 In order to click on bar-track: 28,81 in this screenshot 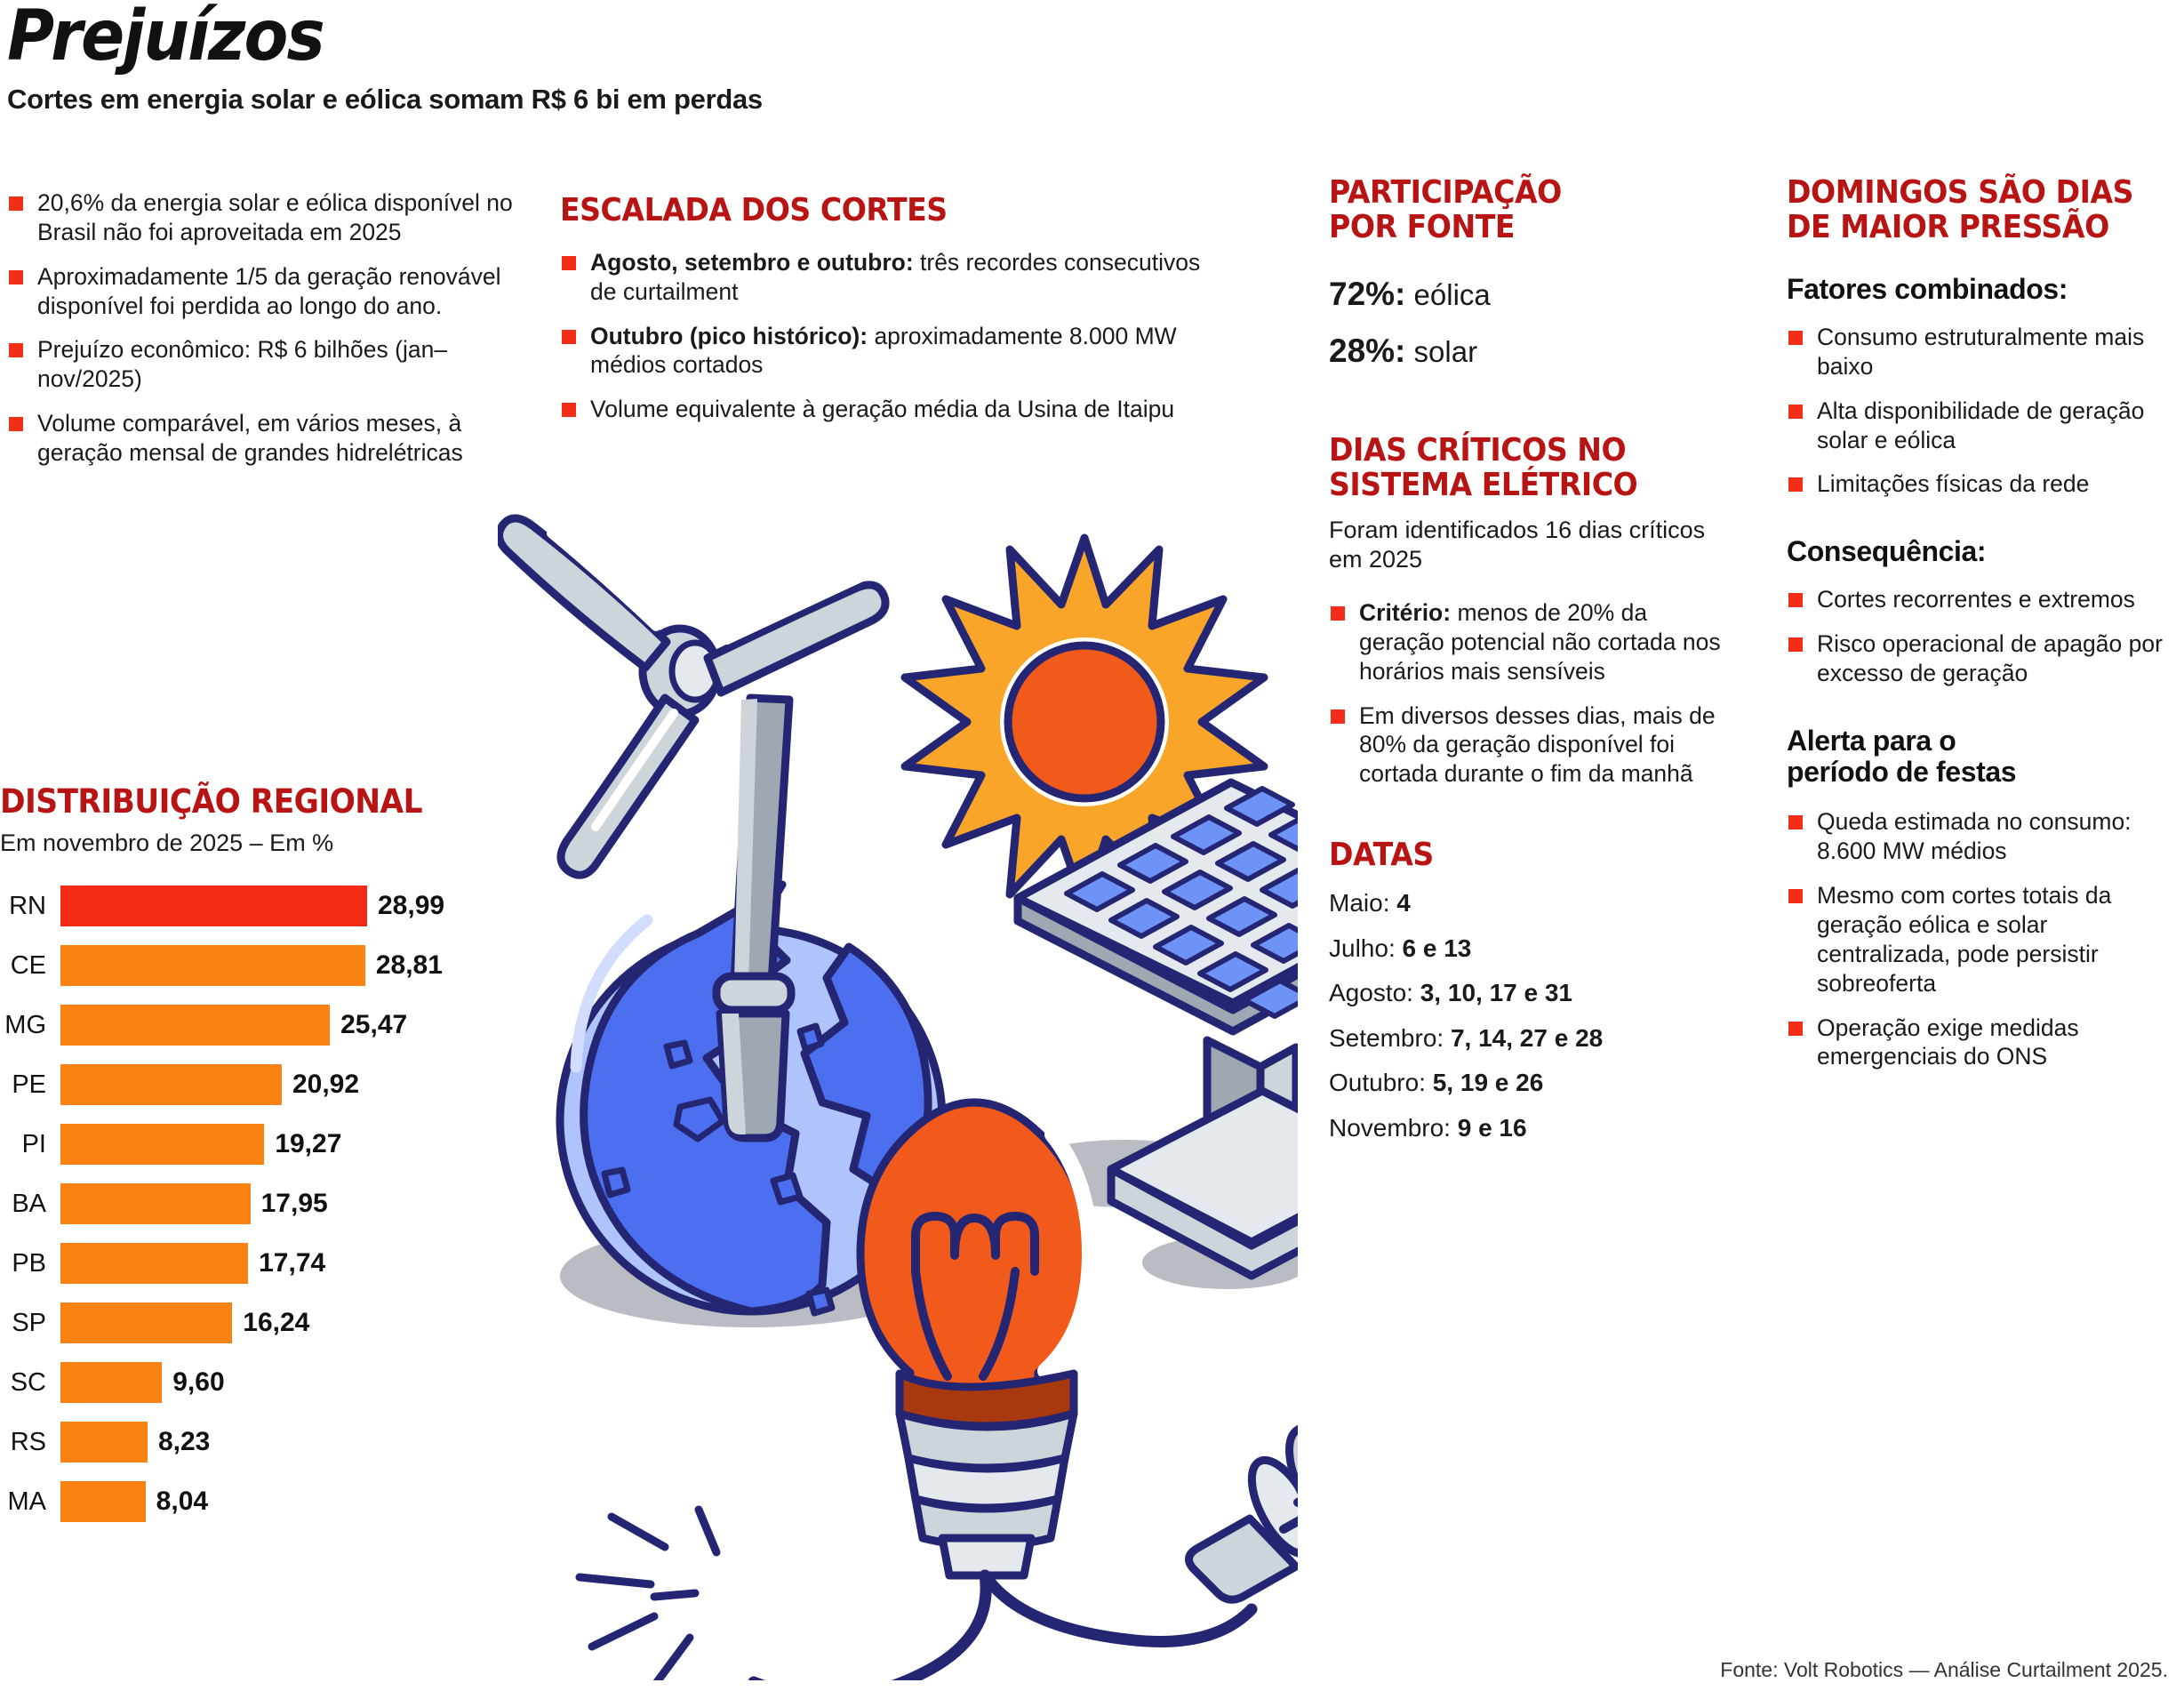, I will do `click(323, 965)`.